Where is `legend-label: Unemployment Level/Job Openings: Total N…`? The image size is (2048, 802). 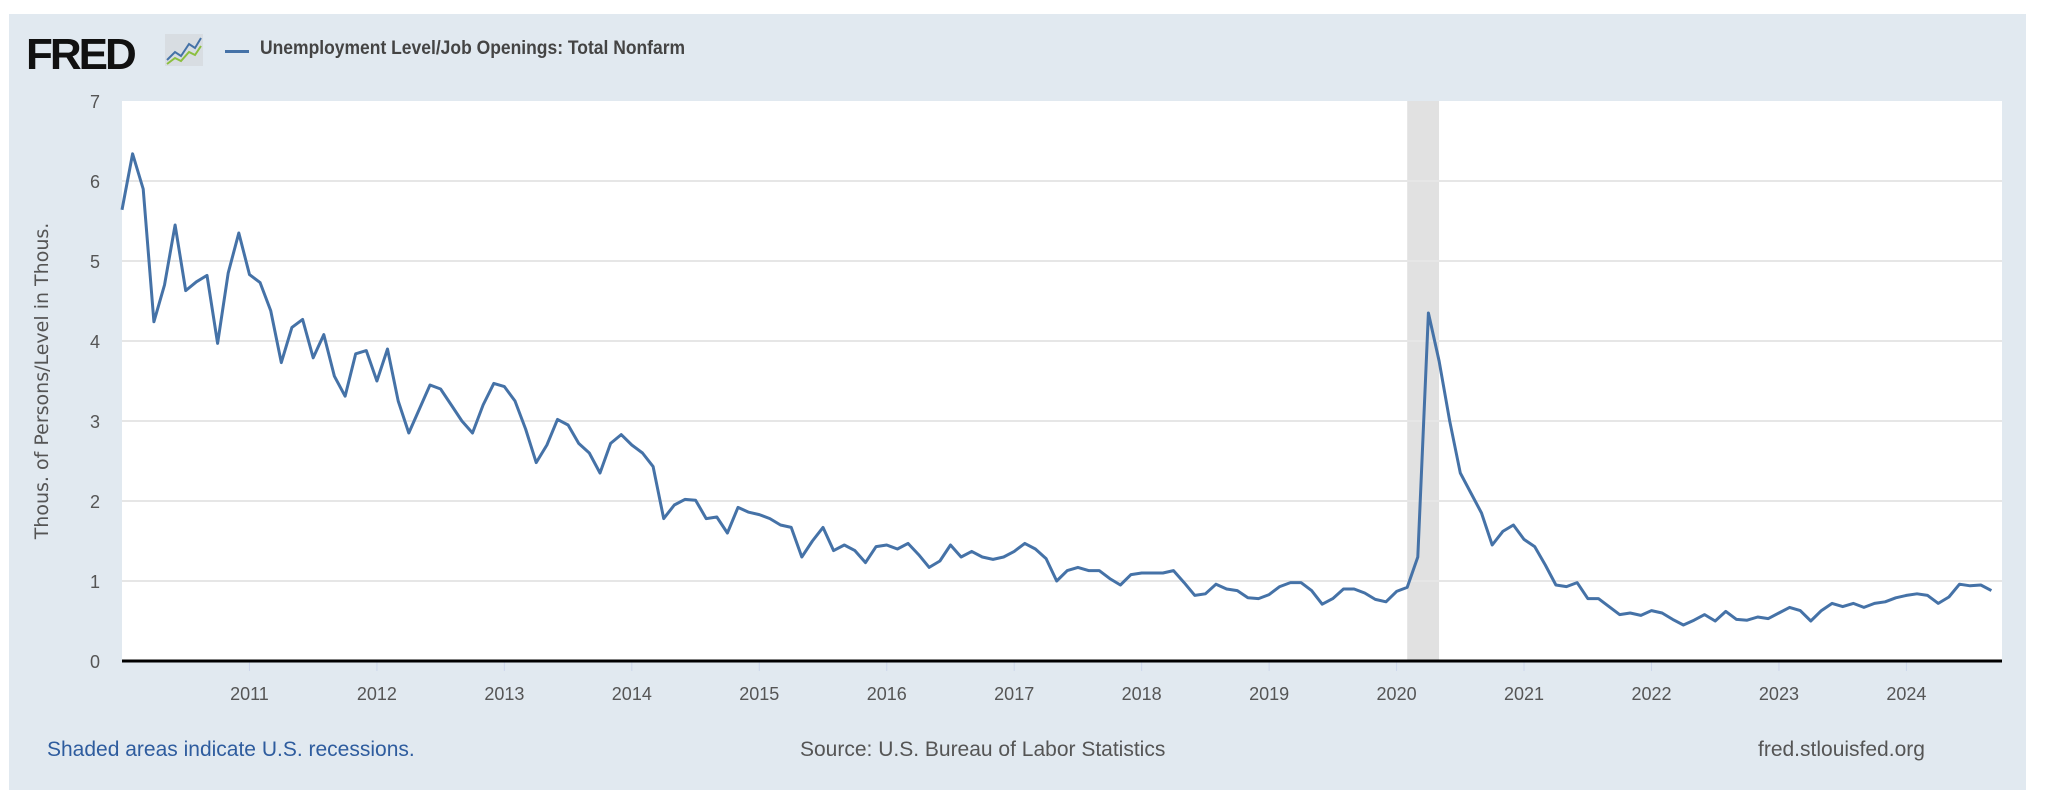 legend-label: Unemployment Level/Job Openings: Total N… is located at coordinates (473, 48).